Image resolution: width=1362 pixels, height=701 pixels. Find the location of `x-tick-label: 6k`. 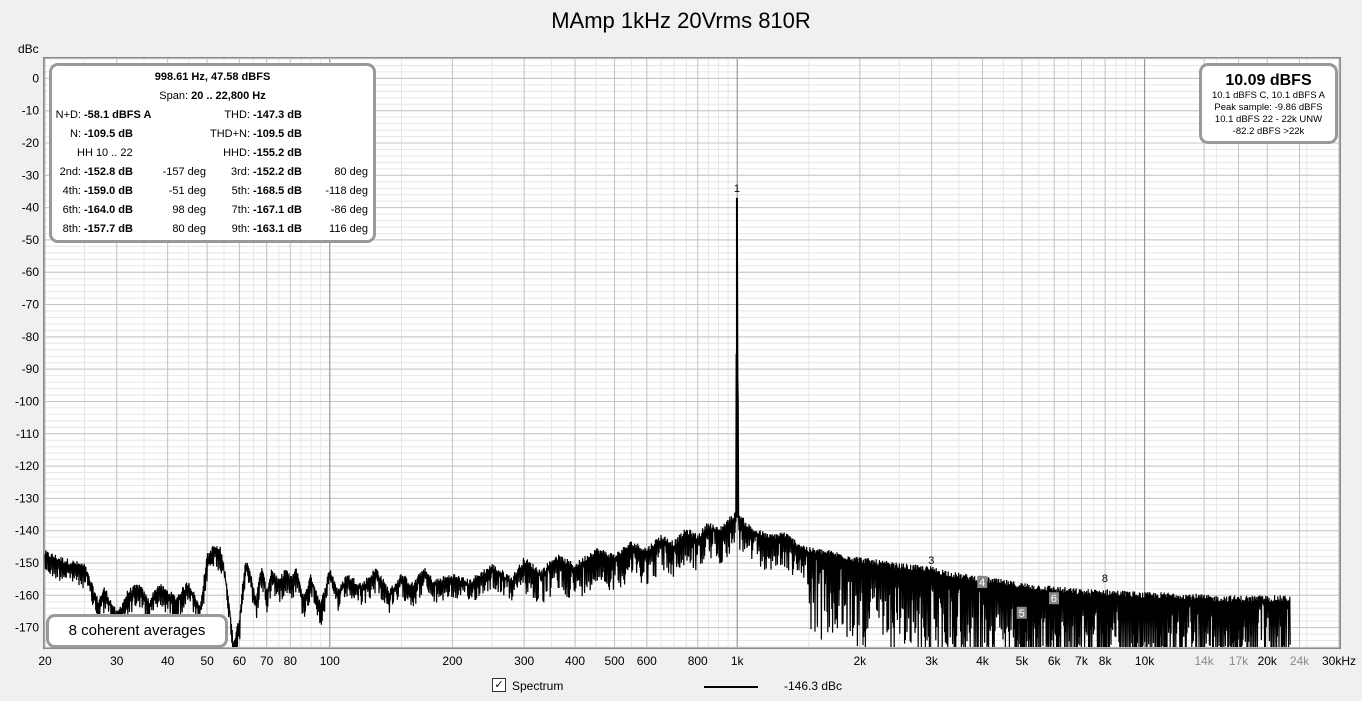

x-tick-label: 6k is located at coordinates (1055, 661).